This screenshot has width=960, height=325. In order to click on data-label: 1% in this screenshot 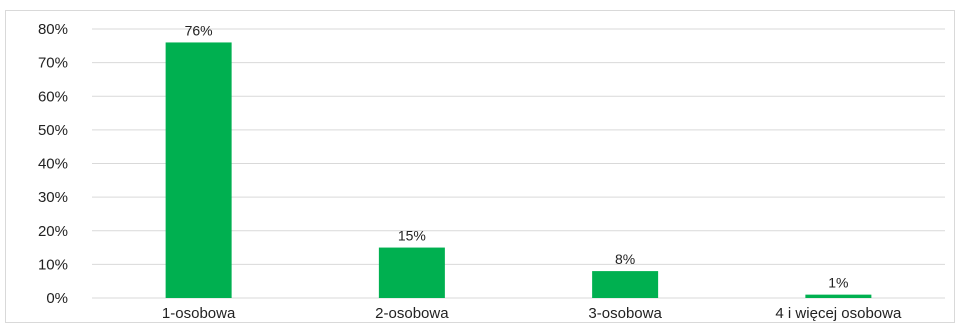, I will do `click(838, 283)`.